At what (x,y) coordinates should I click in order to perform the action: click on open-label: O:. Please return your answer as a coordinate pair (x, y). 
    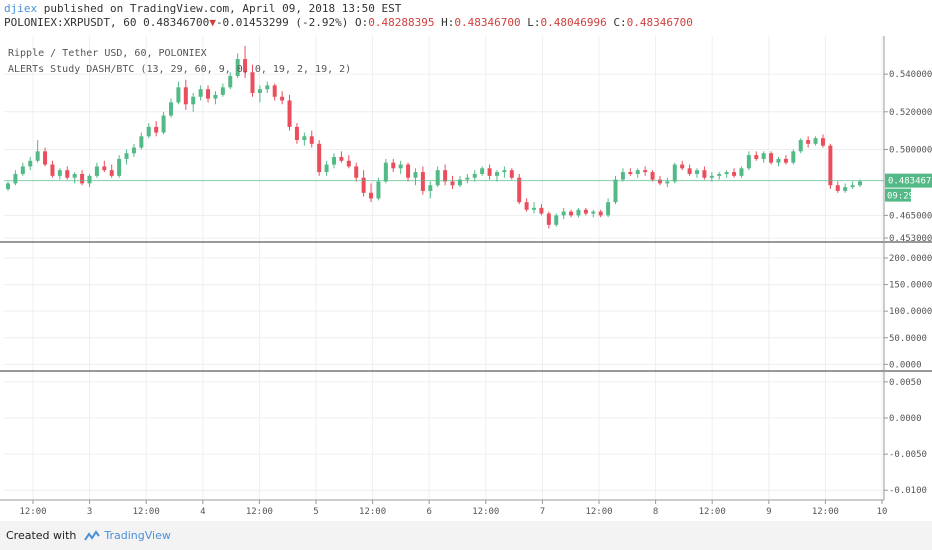
    Looking at the image, I should click on (362, 22).